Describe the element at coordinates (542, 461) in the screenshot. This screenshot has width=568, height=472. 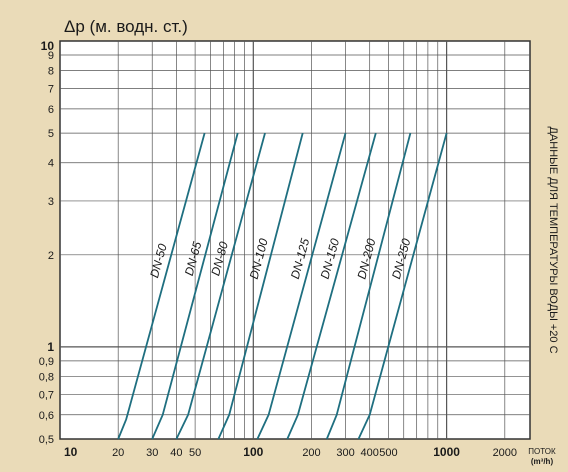
I see `x-axis-unit: (m³/h)` at that location.